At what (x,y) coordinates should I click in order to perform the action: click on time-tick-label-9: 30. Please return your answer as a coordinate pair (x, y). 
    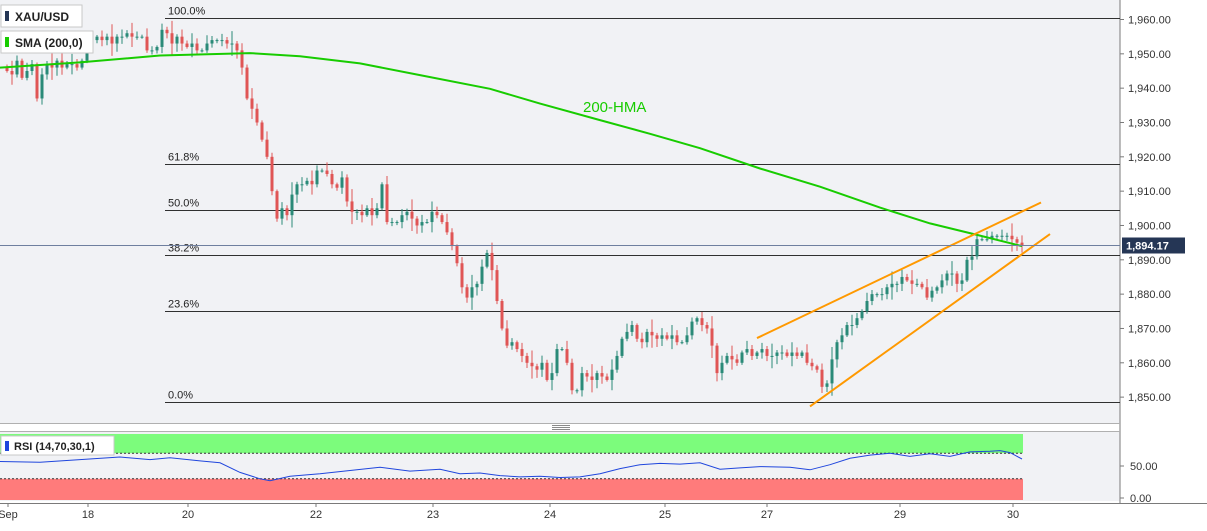
    Looking at the image, I should click on (1013, 515).